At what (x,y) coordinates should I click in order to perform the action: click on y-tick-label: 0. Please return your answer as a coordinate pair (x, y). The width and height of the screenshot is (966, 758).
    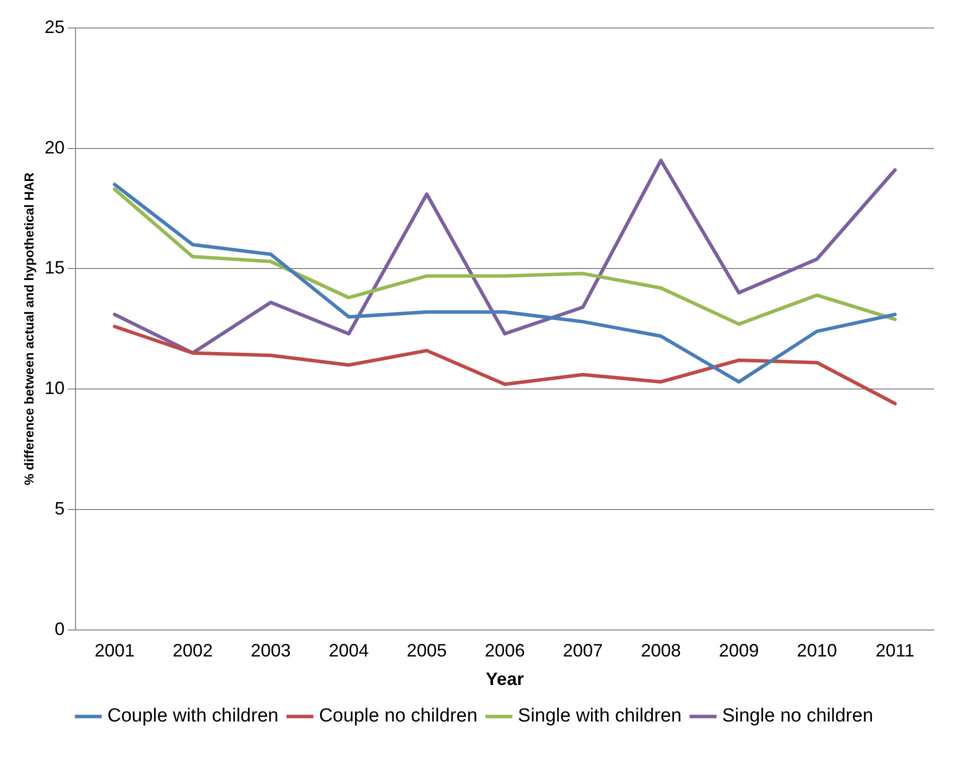
    Looking at the image, I should click on (59, 628).